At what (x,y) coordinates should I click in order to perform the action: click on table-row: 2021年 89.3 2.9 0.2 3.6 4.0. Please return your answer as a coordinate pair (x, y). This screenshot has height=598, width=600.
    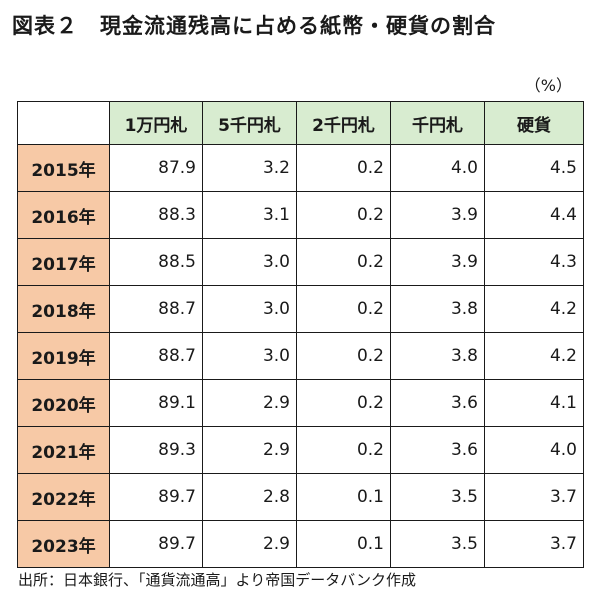
    Looking at the image, I should click on (300, 450).